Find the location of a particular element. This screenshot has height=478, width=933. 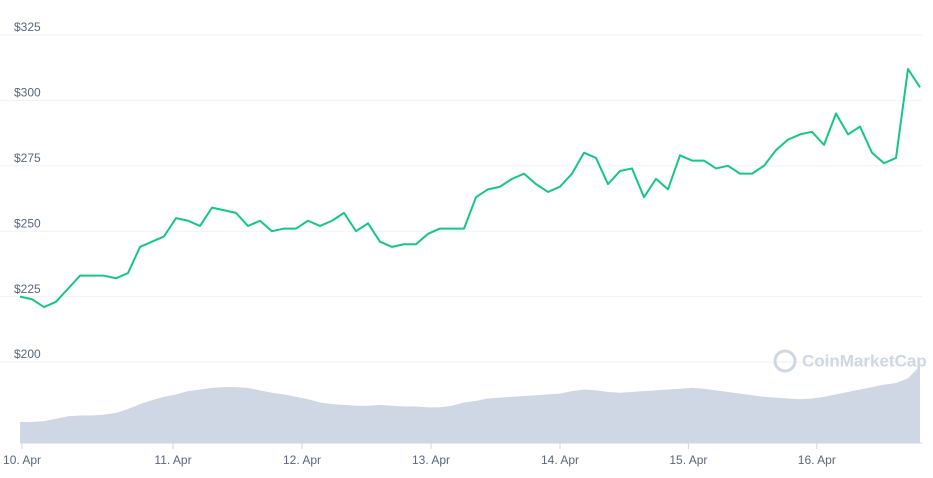

watermark: CoinMarketCap is located at coordinates (850, 361).